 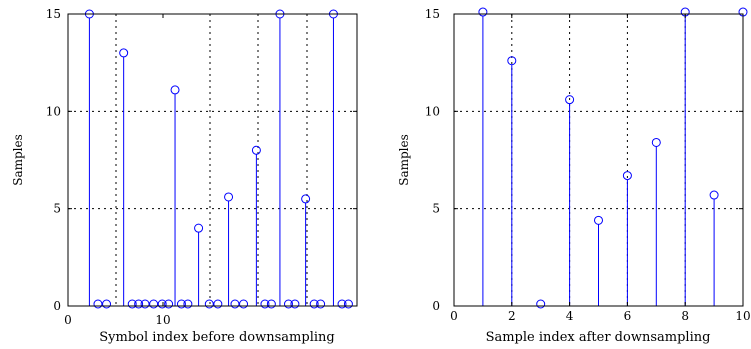 What do you see at coordinates (570, 316) in the screenshot?
I see `x-tick-label: 4` at bounding box center [570, 316].